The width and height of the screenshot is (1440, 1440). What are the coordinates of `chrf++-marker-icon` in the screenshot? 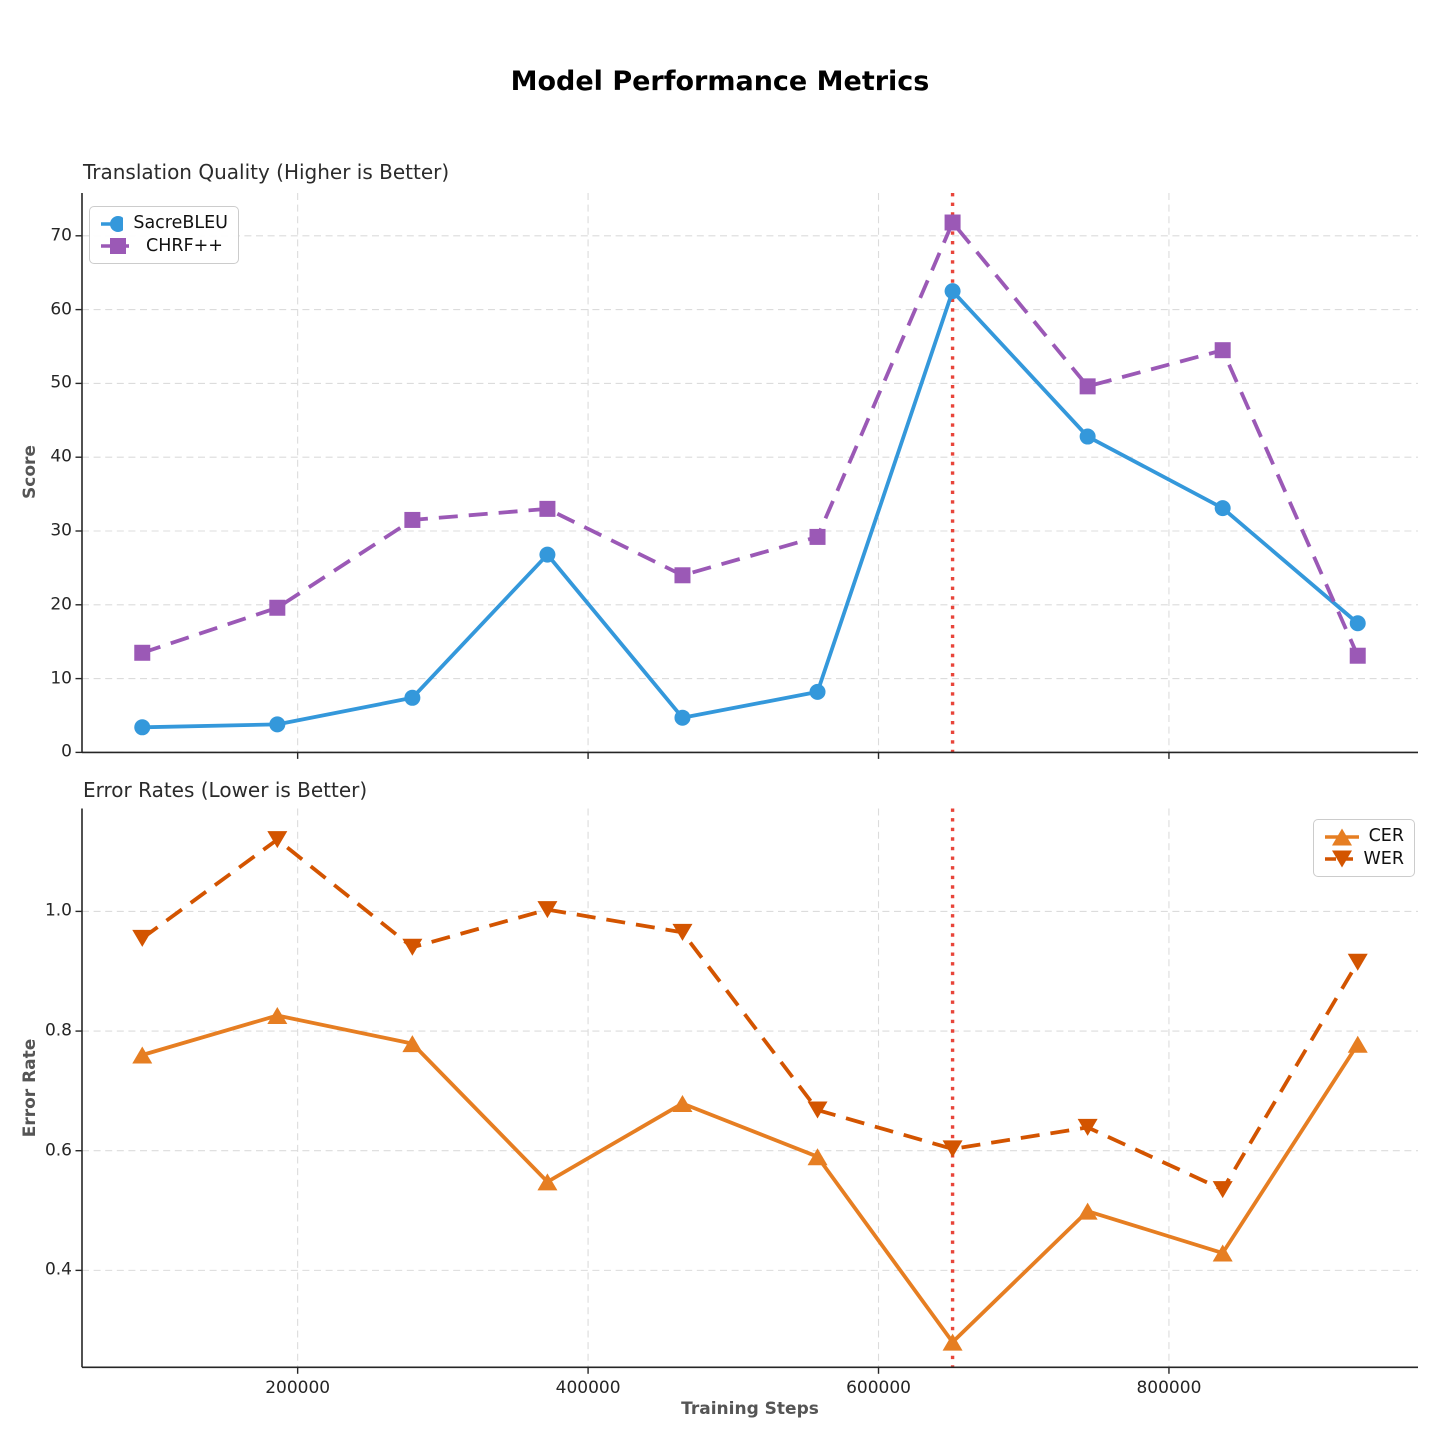 It's located at (118, 246).